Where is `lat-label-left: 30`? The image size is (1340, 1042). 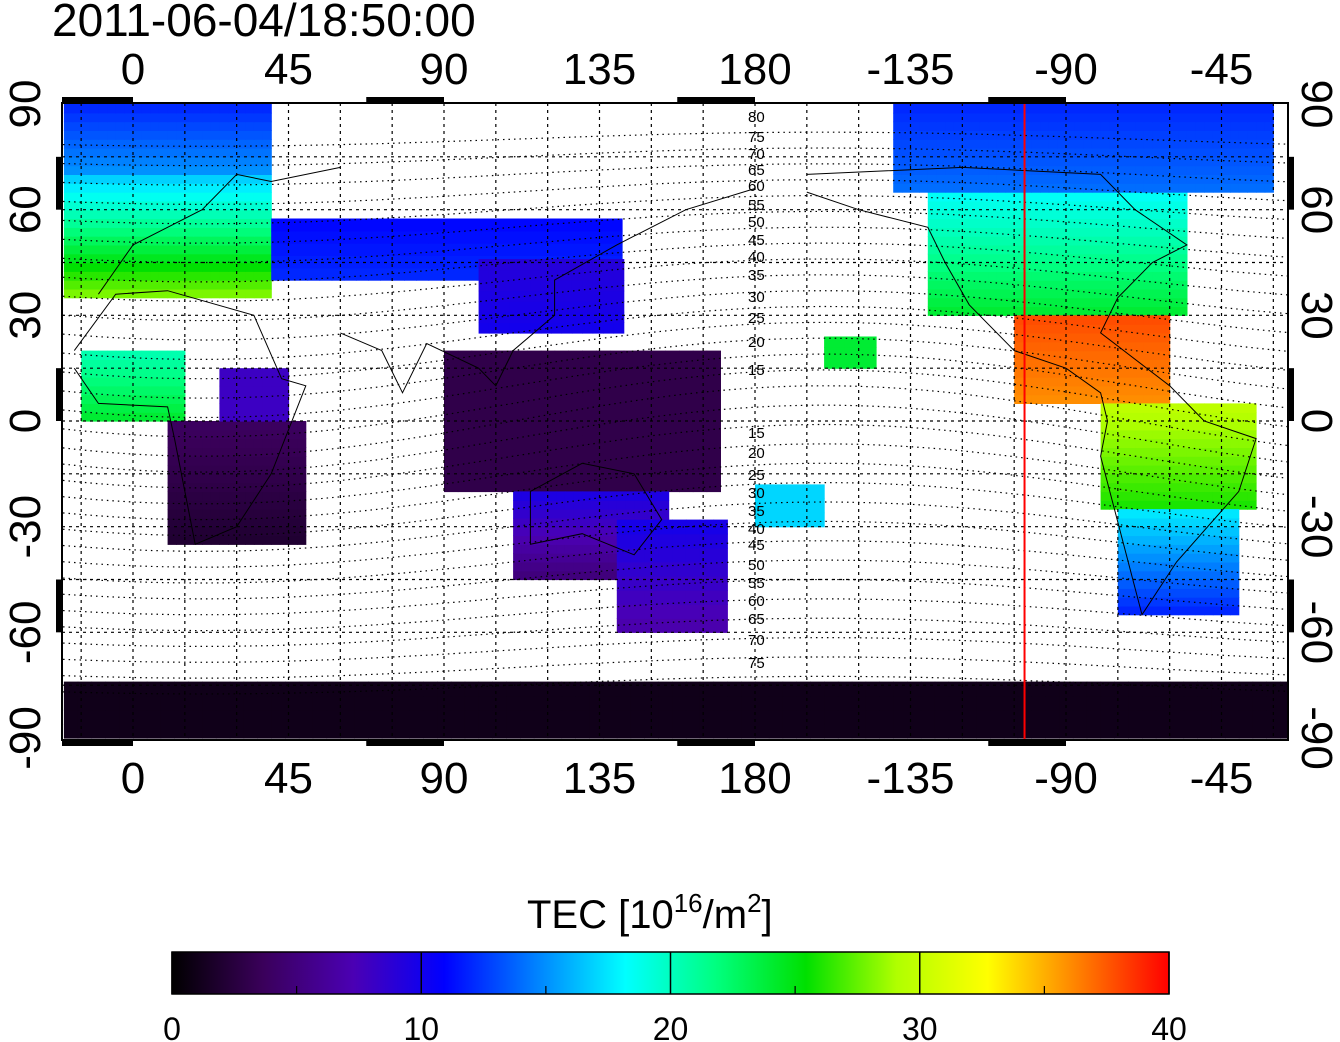 lat-label-left: 30 is located at coordinates (25, 315).